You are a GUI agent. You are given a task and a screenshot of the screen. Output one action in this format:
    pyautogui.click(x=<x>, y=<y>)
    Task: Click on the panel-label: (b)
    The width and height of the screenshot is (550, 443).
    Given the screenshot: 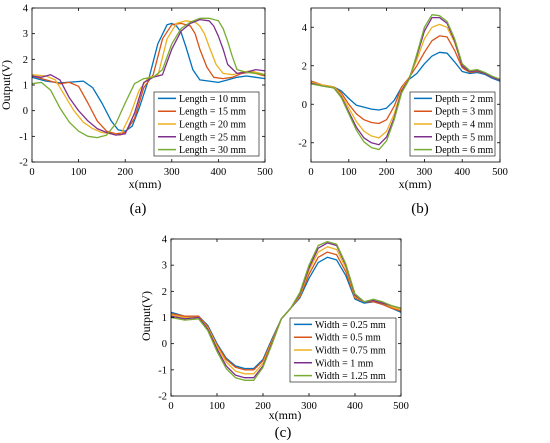 What is the action you would take?
    pyautogui.click(x=420, y=209)
    